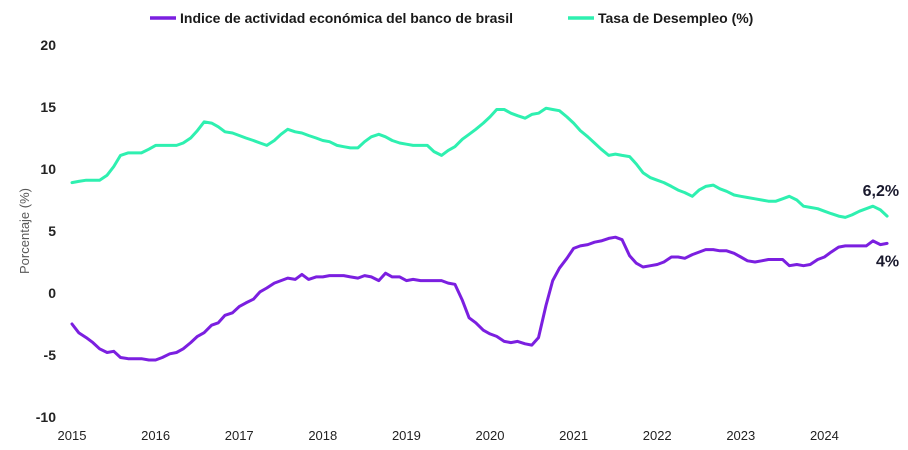 The height and width of the screenshot is (450, 908). What do you see at coordinates (52, 231) in the screenshot?
I see `y-tick-label: 5` at bounding box center [52, 231].